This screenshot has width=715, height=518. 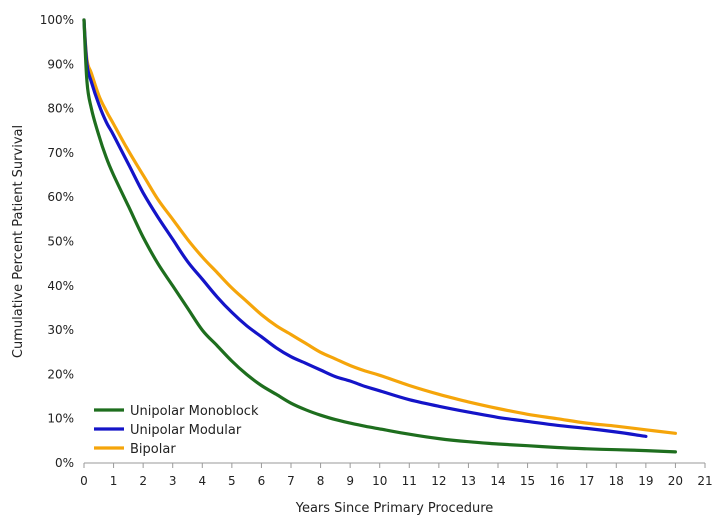 What do you see at coordinates (675, 481) in the screenshot?
I see `x-tick-label: 20` at bounding box center [675, 481].